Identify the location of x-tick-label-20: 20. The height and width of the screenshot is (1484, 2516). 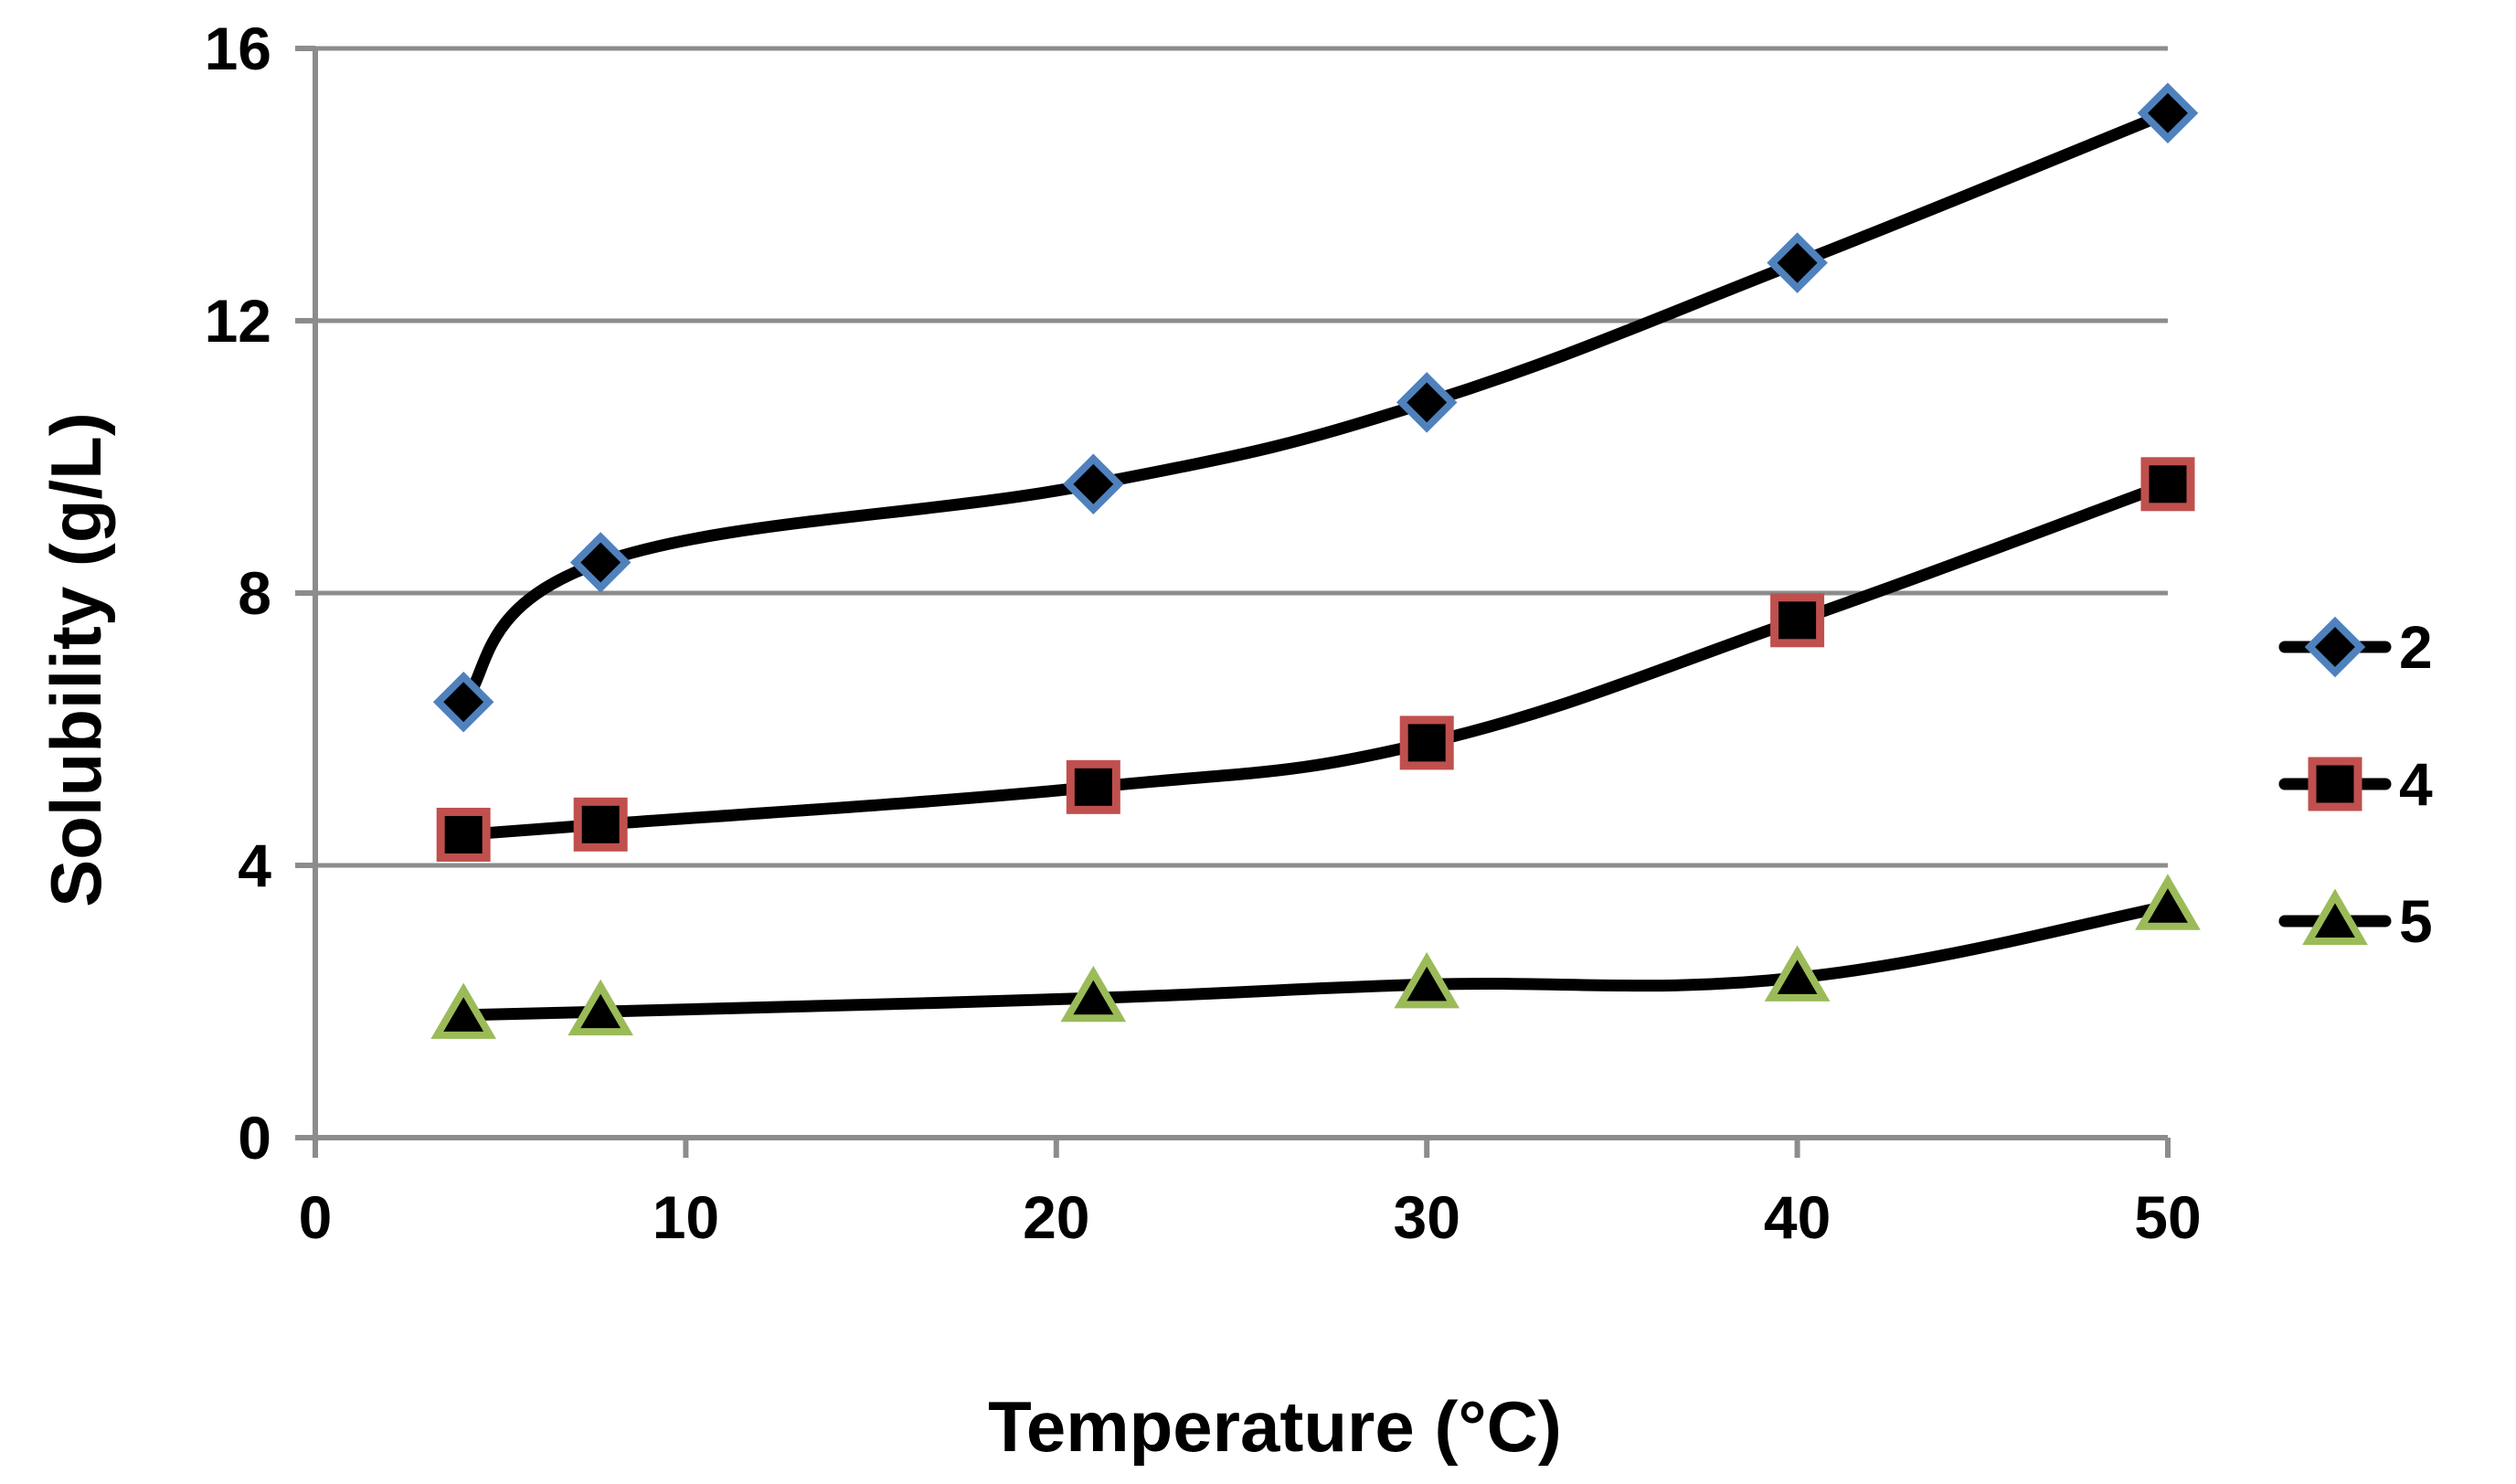
(1056, 1217).